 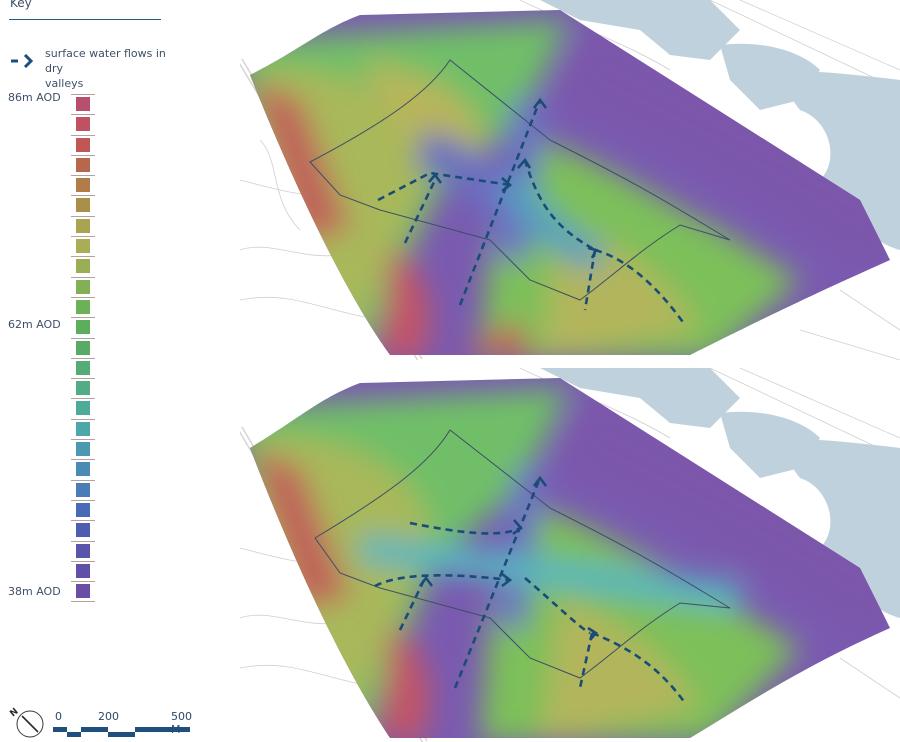 I want to click on elevation-ramp, so click(x=83, y=348).